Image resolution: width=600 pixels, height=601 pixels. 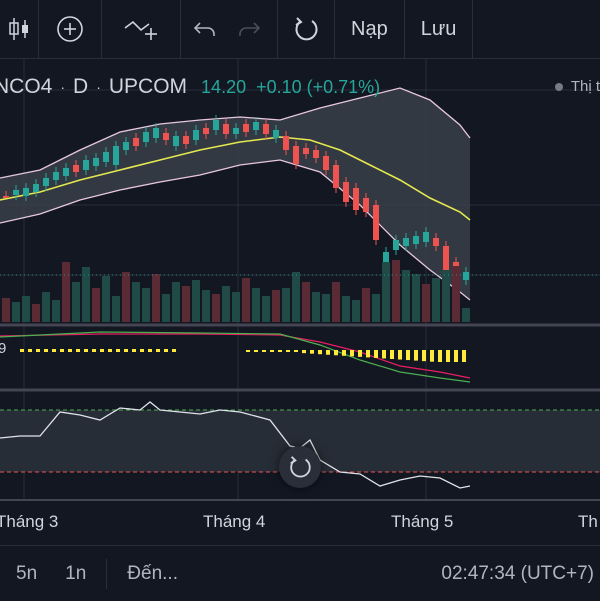 What do you see at coordinates (369, 28) in the screenshot?
I see `load-button: Nạp` at bounding box center [369, 28].